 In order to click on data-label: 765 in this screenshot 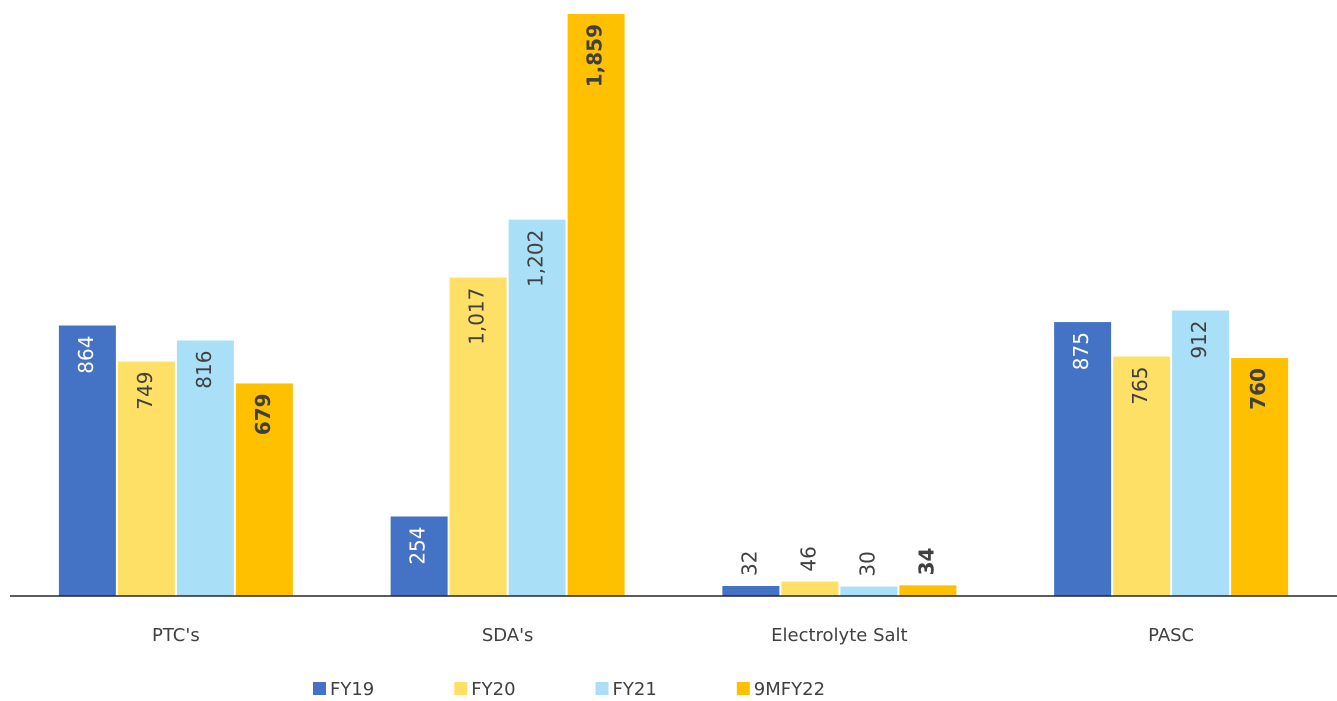, I will do `click(1140, 386)`.